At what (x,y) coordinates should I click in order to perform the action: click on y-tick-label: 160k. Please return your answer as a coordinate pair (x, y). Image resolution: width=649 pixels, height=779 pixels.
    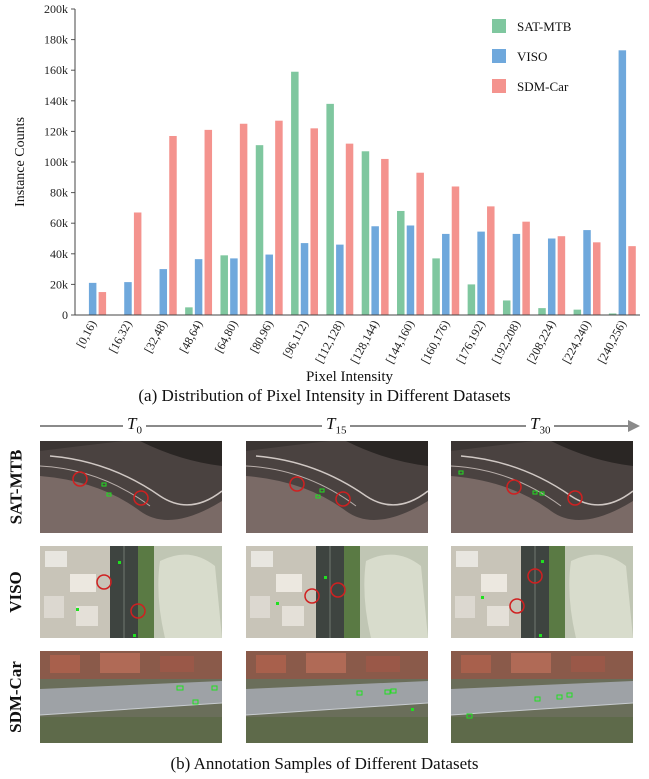
    Looking at the image, I should click on (56, 70).